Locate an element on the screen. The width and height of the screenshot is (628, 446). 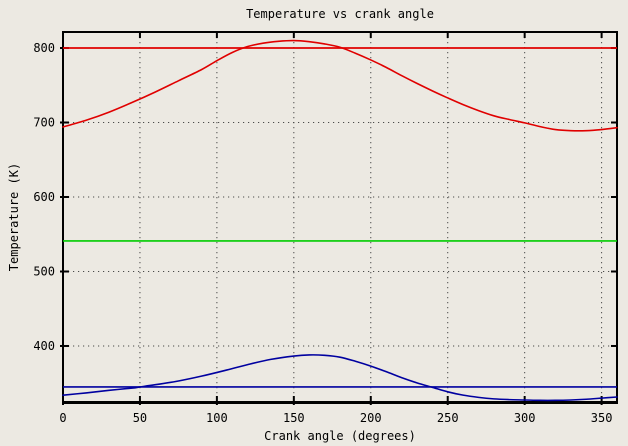
y-tick-label-600: 600 is located at coordinates (44, 197).